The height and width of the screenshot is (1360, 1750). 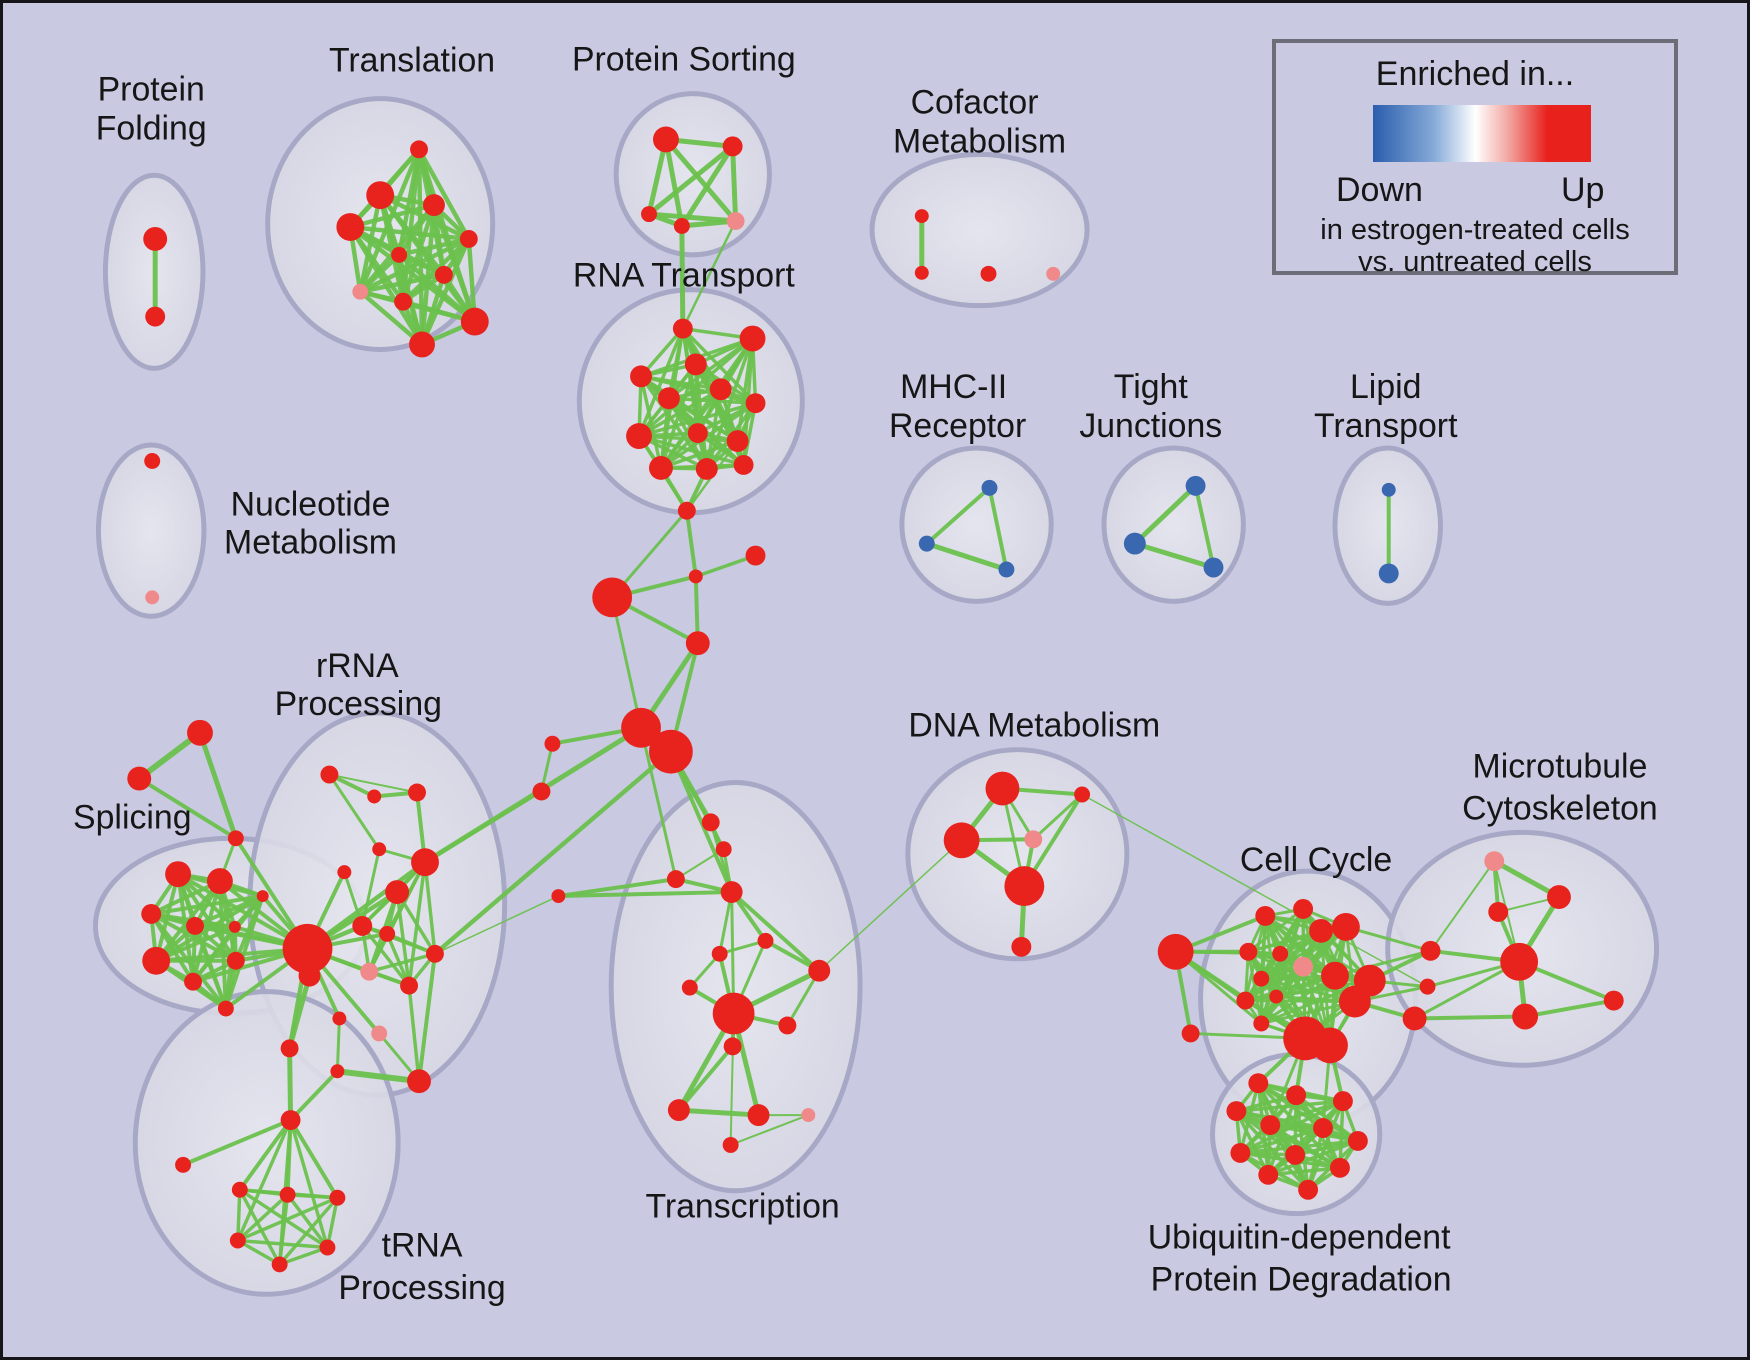 I want to click on node-tc10, so click(x=787, y=1025).